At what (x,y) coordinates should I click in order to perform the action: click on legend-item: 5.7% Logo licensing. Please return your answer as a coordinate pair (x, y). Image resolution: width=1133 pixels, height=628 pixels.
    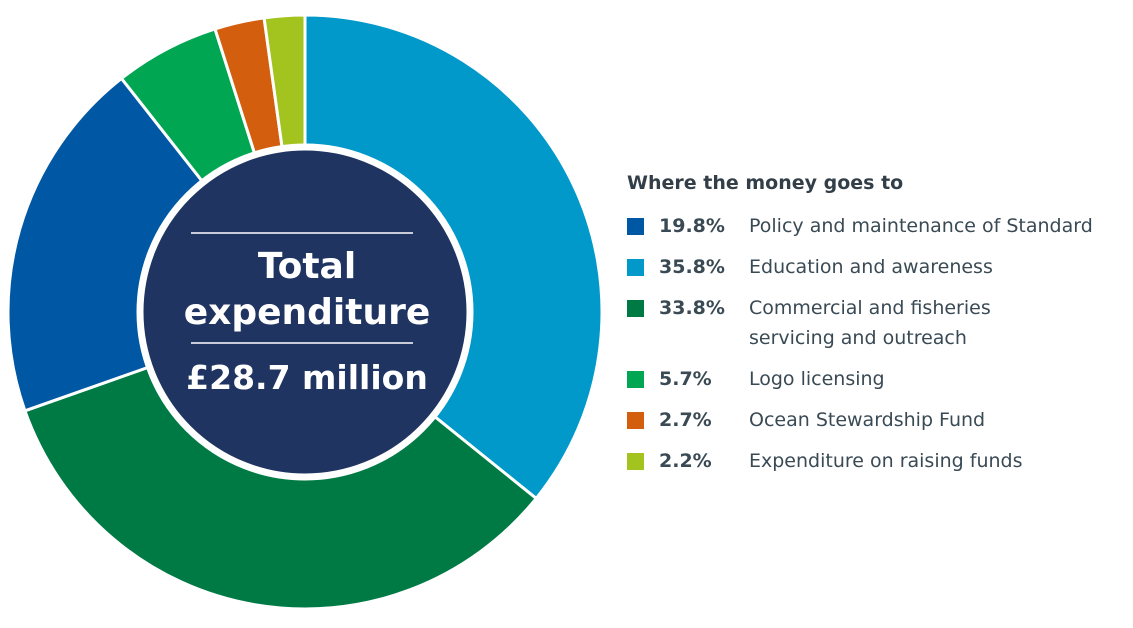
    Looking at the image, I should click on (877, 379).